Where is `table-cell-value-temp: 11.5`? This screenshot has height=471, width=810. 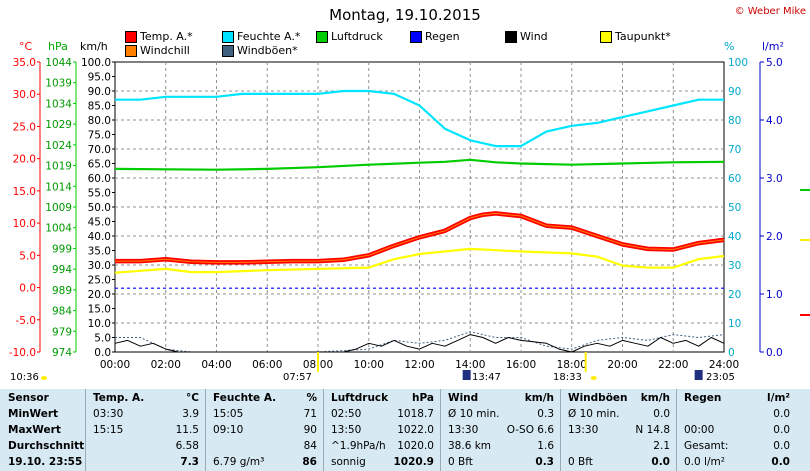
table-cell-value-temp: 11.5 is located at coordinates (187, 430).